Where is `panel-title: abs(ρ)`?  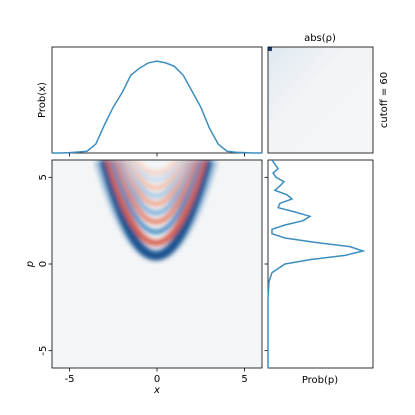
panel-title: abs(ρ) is located at coordinates (320, 38).